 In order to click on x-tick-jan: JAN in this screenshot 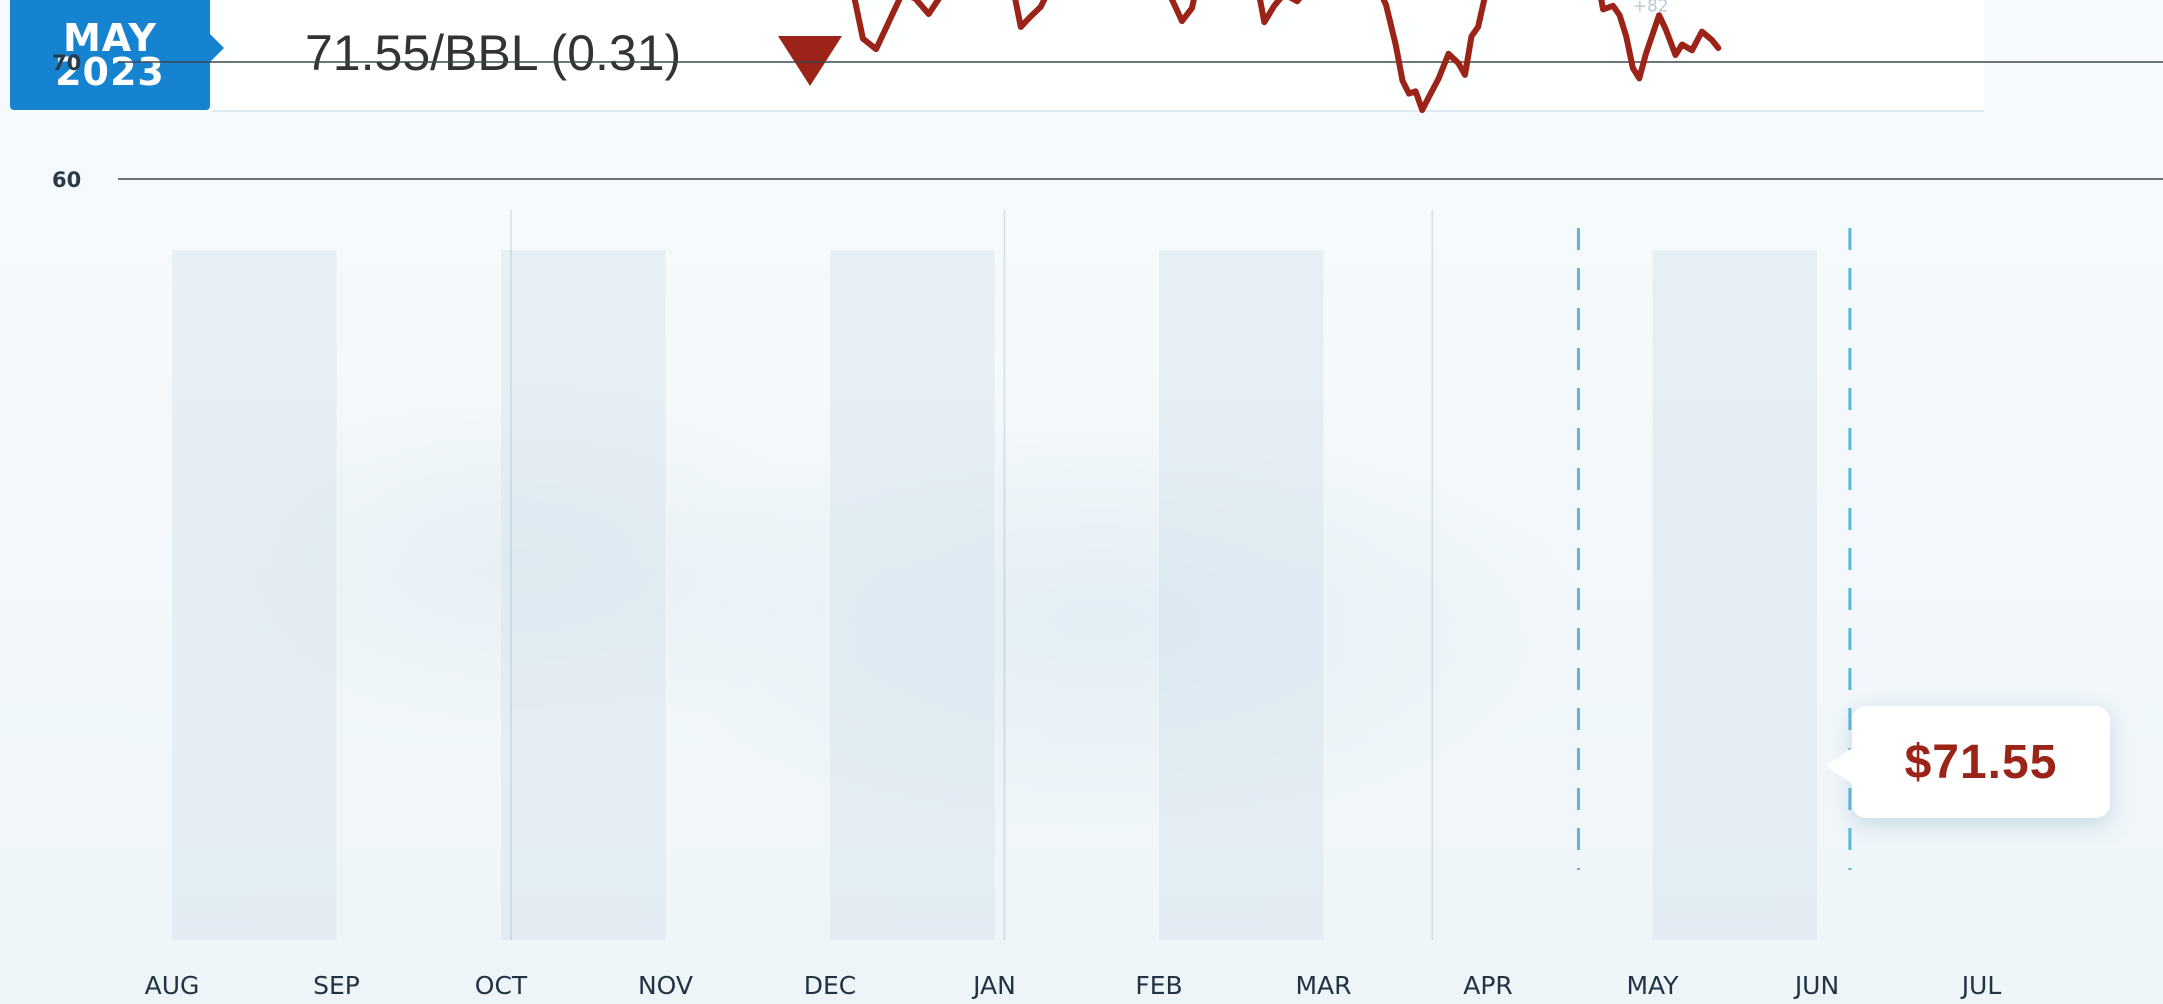, I will do `click(993, 985)`.